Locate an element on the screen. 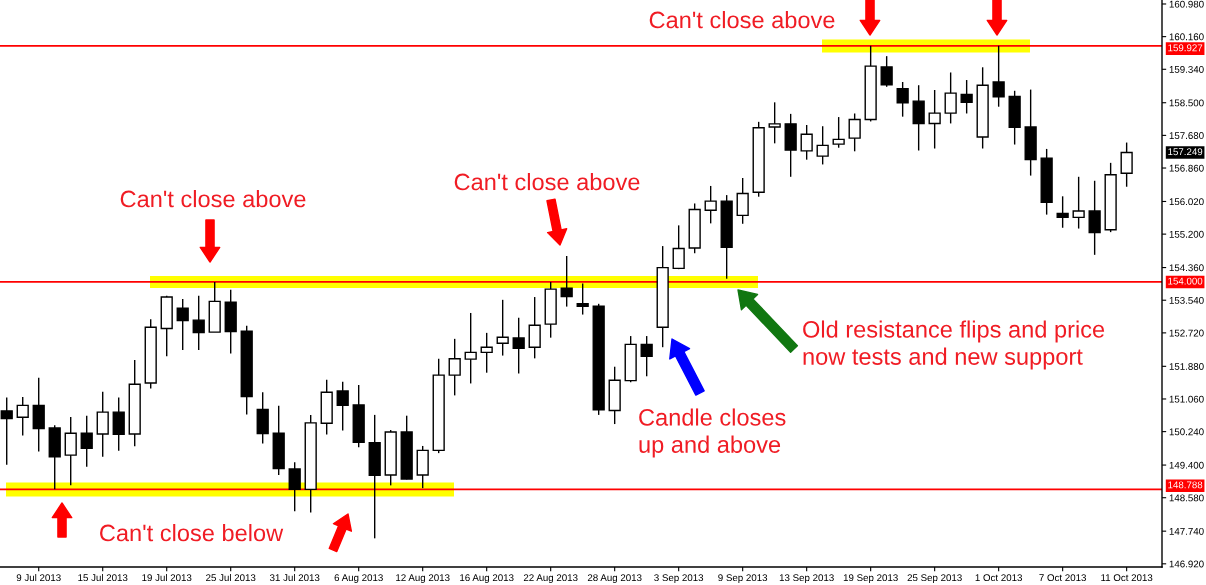 The width and height of the screenshot is (1206, 585). y-tick-label: 160.980 is located at coordinates (1186, 4).